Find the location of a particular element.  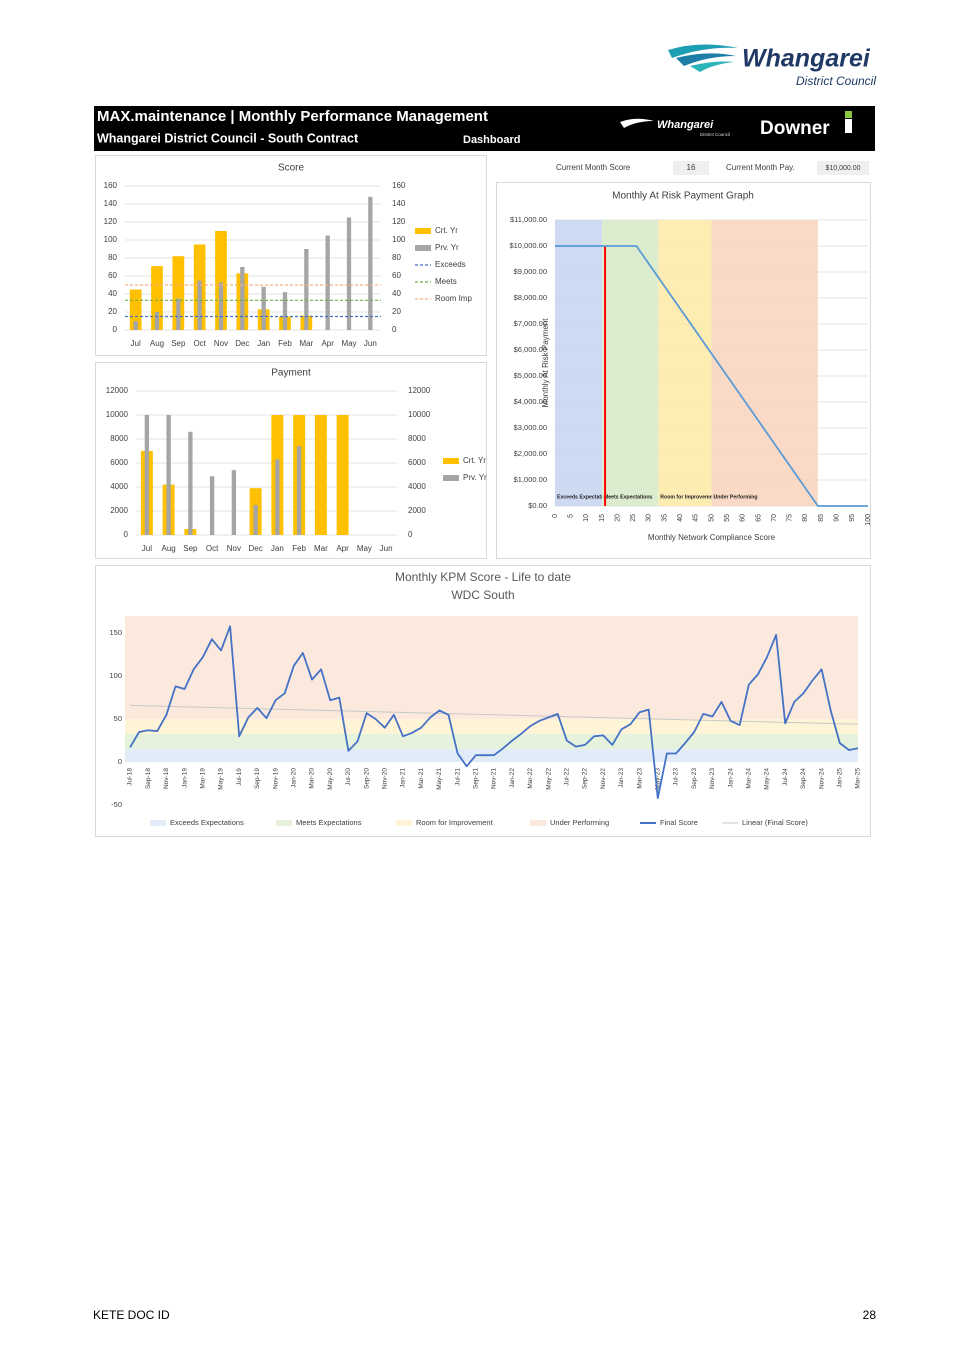

x-tick-label: Mar-24 is located at coordinates (749, 778).